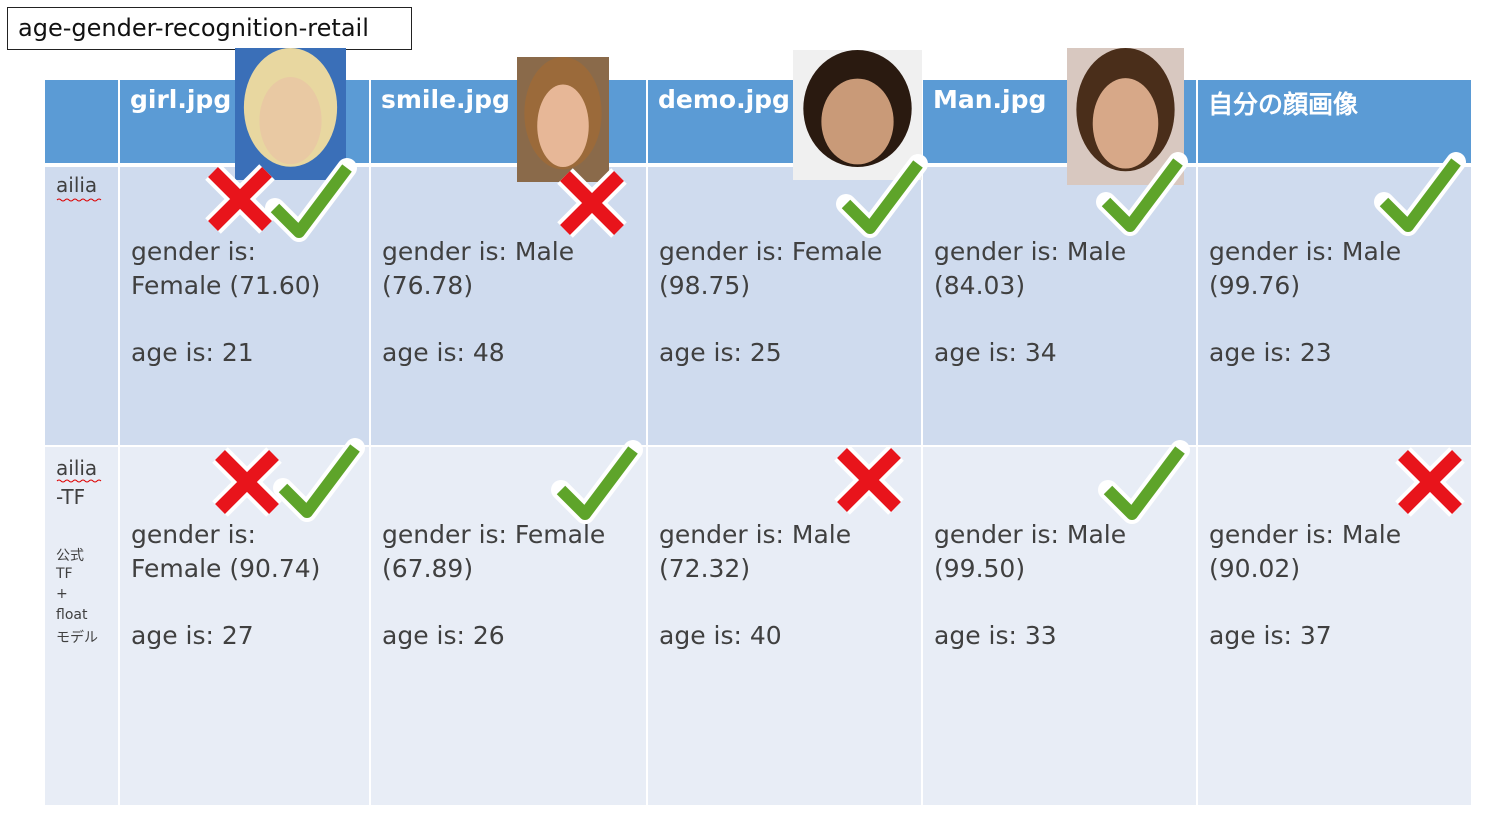  I want to click on age-text: age is: 21, so click(192, 352).